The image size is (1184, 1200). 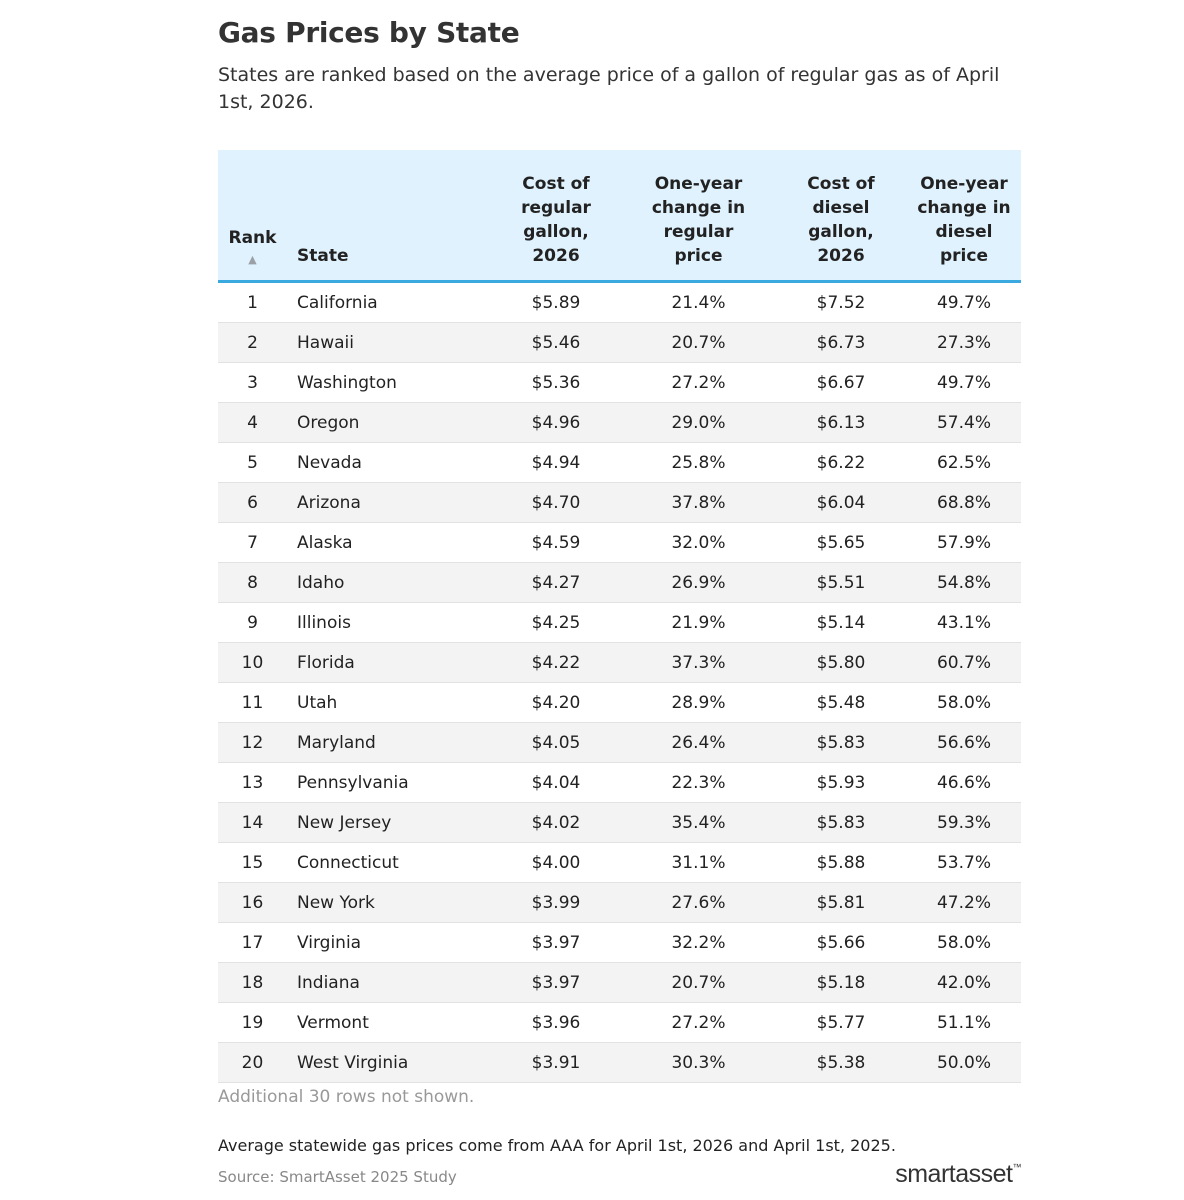 I want to click on smartasset-logo: smartasset™, so click(x=958, y=1174).